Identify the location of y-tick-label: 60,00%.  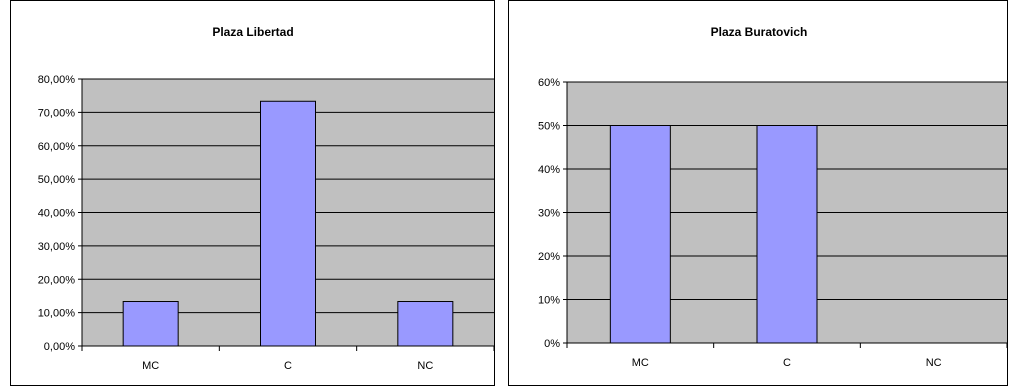
(57, 147).